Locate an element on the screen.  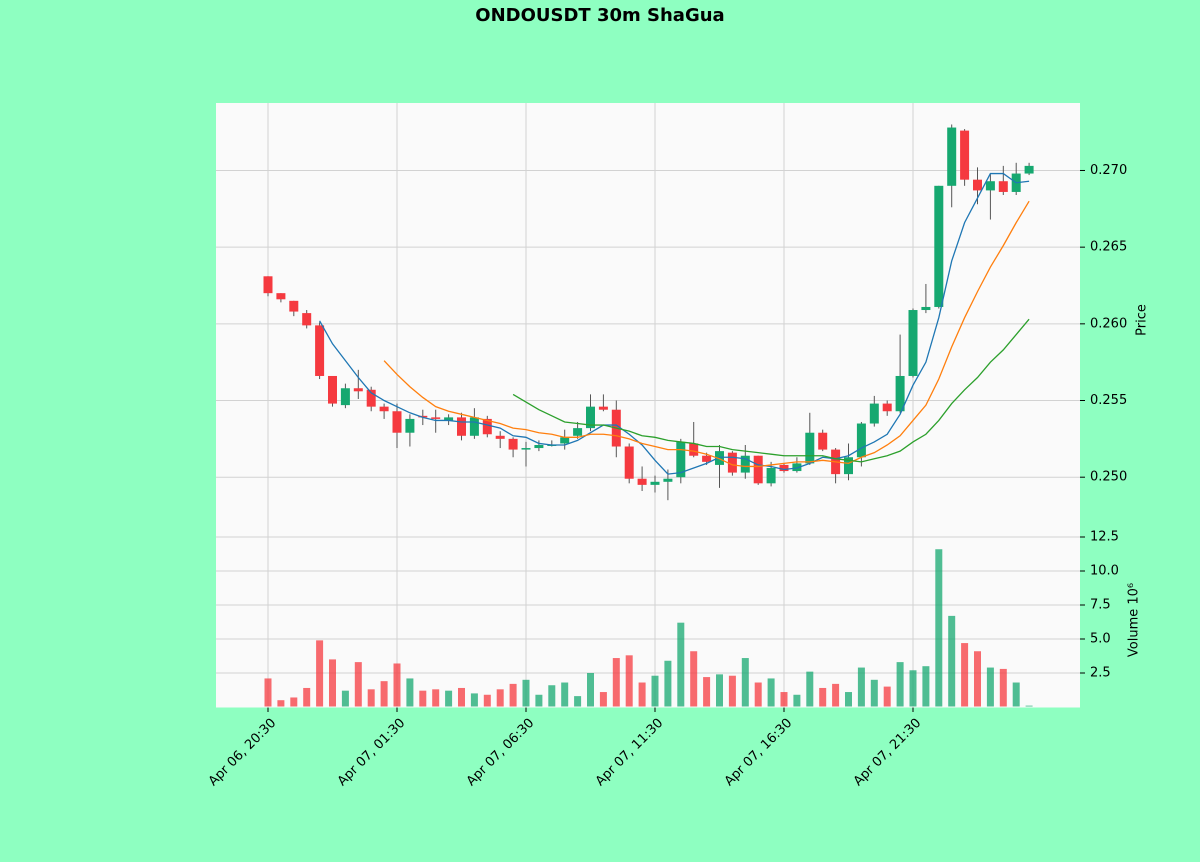
volume-tick-label: 12.5 is located at coordinates (1104, 537).